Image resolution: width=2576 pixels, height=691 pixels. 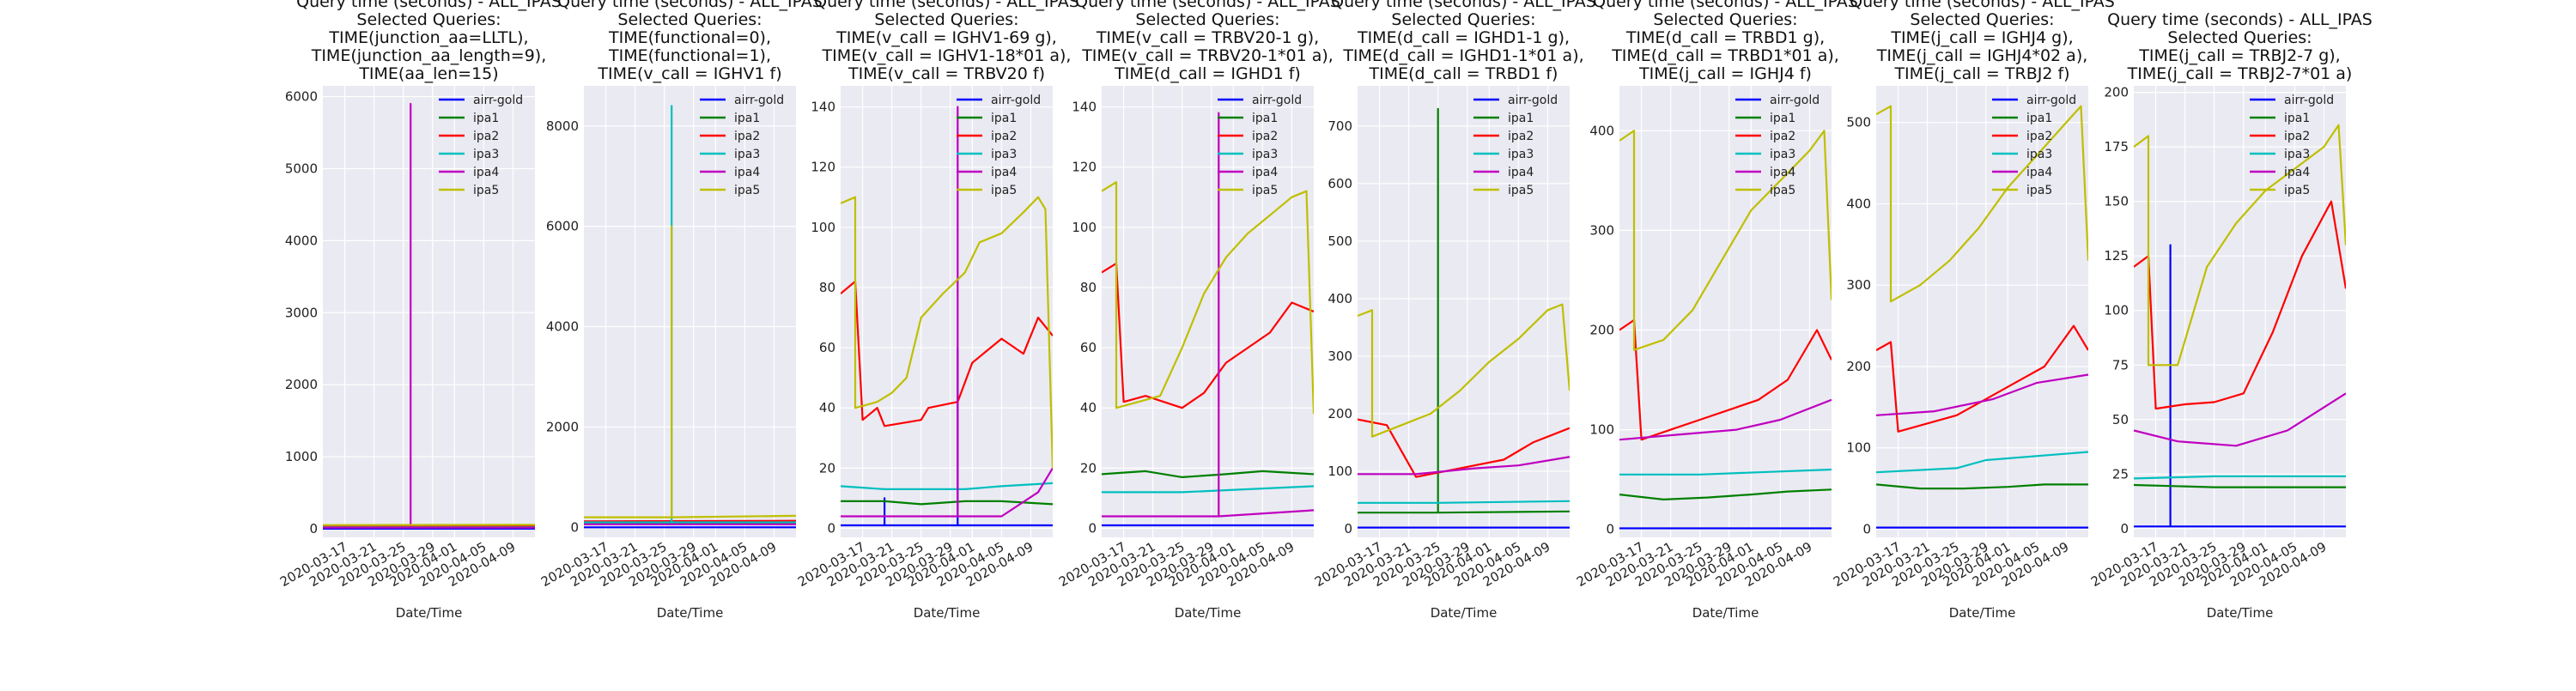 I want to click on y-tick-label: 6000, so click(x=563, y=226).